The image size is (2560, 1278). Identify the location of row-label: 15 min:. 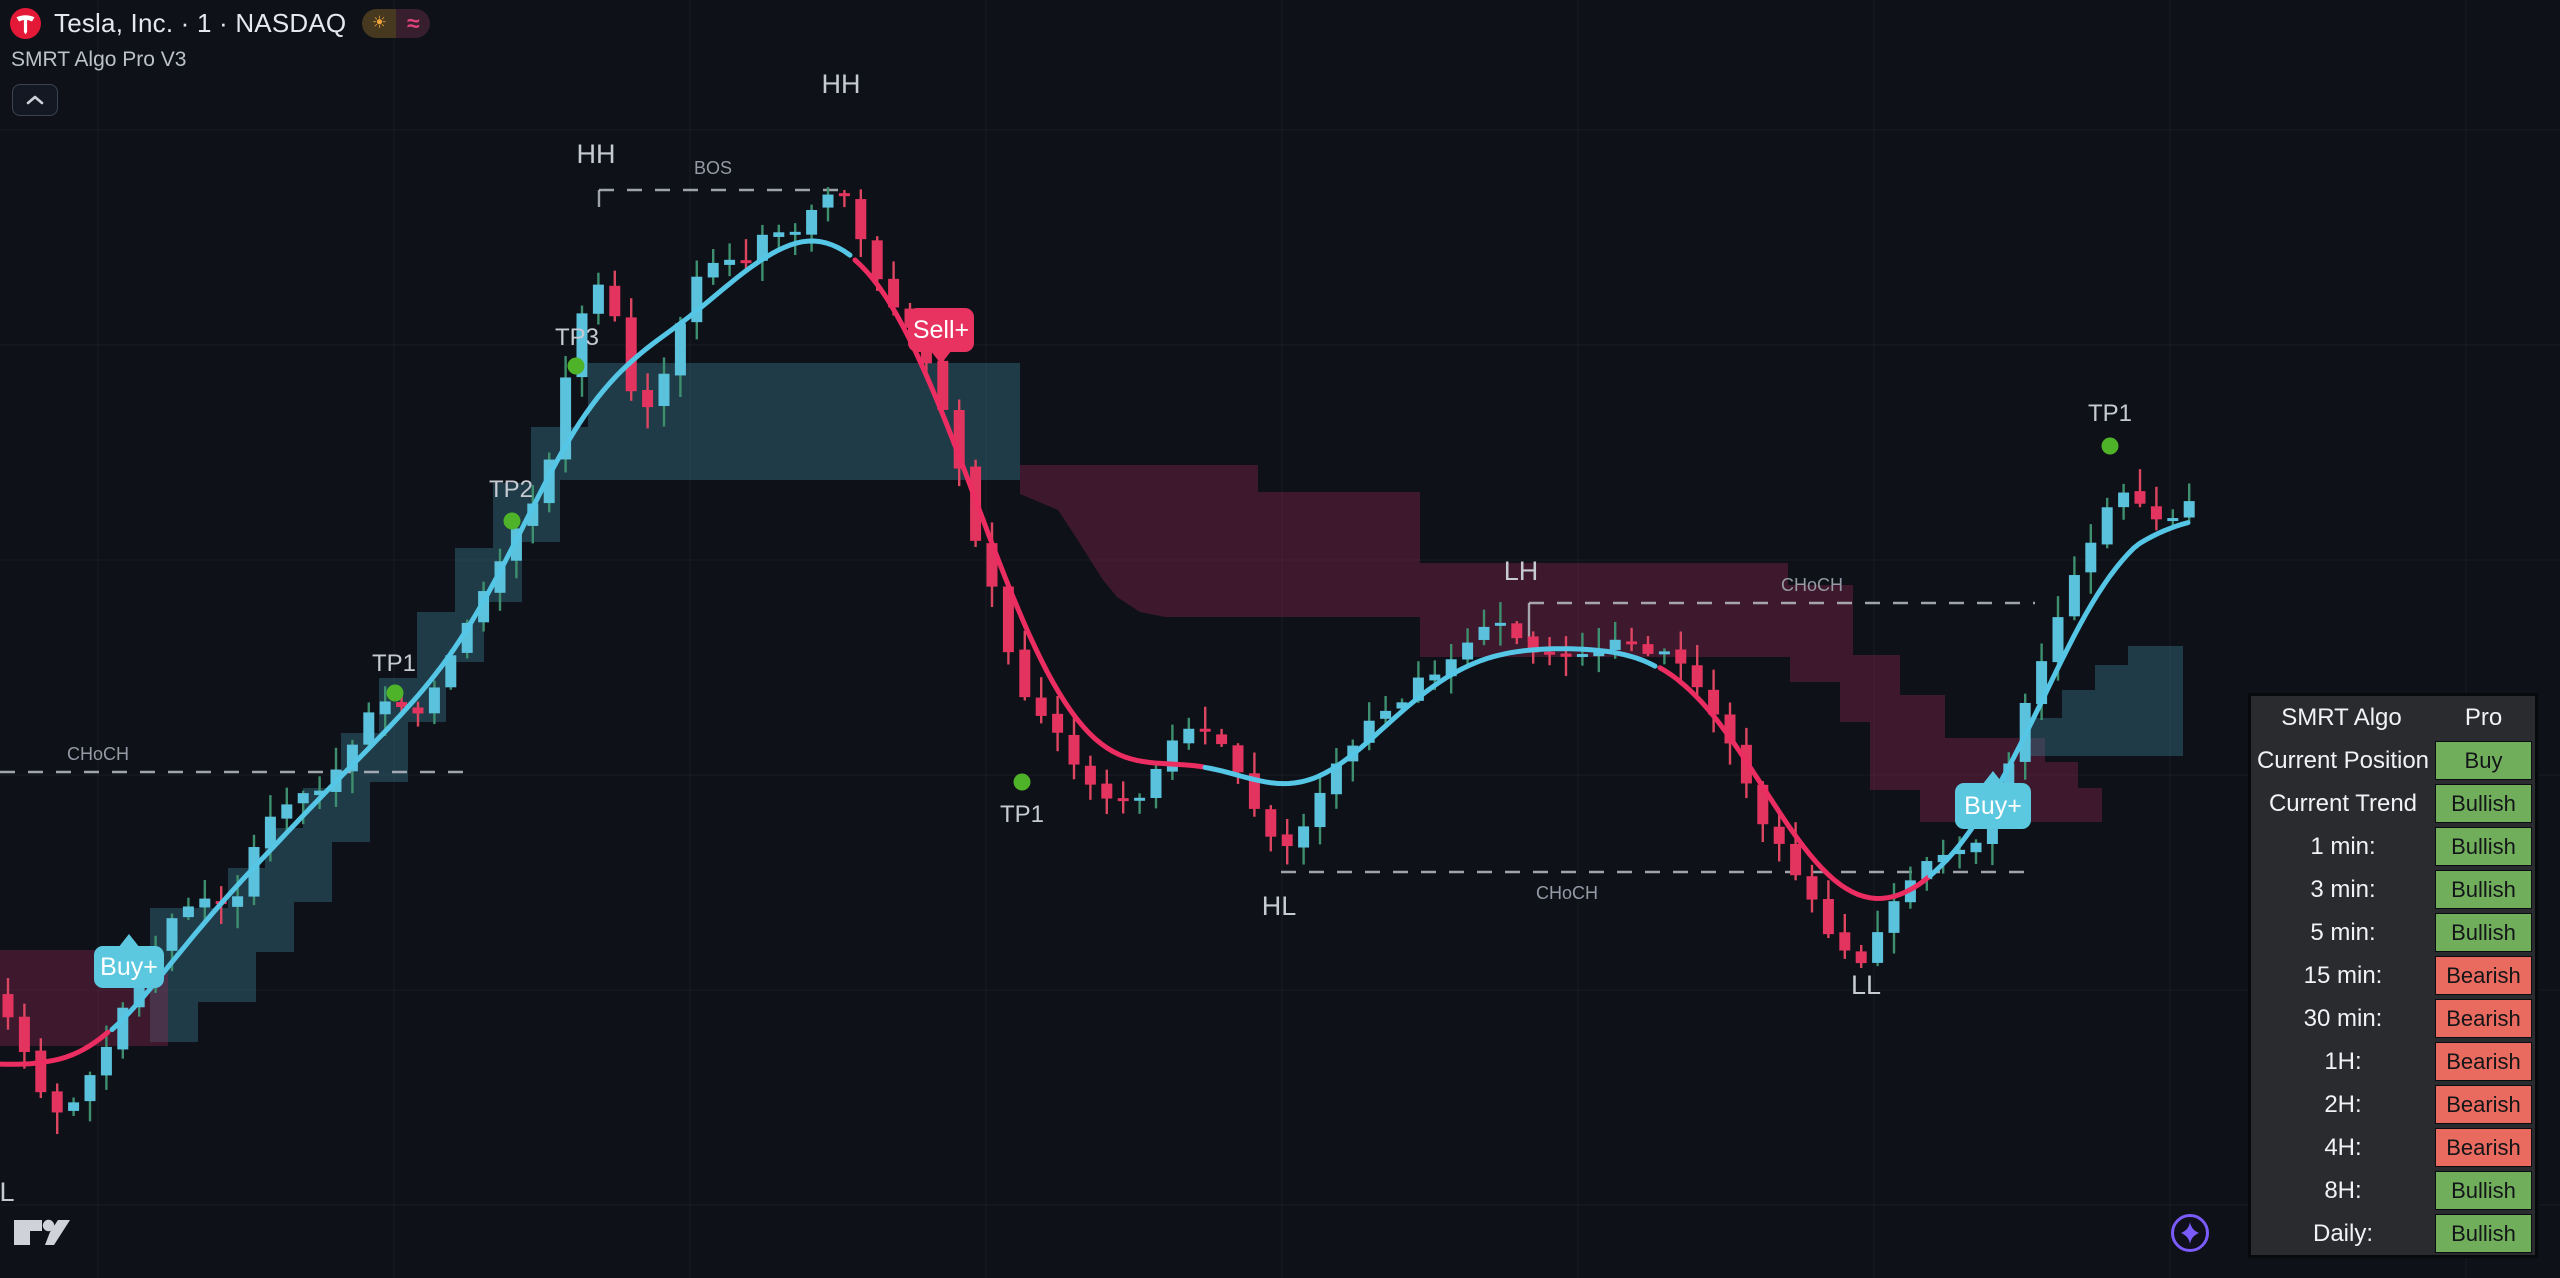
(2343, 975).